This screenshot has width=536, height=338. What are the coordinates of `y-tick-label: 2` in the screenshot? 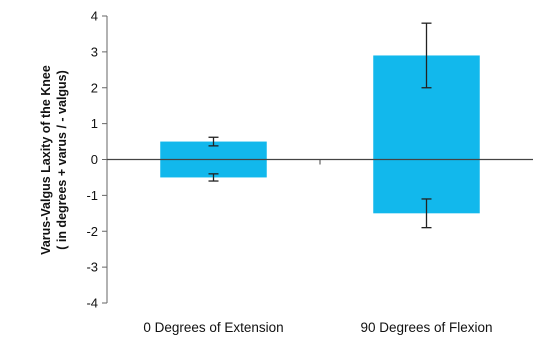 It's located at (94, 87).